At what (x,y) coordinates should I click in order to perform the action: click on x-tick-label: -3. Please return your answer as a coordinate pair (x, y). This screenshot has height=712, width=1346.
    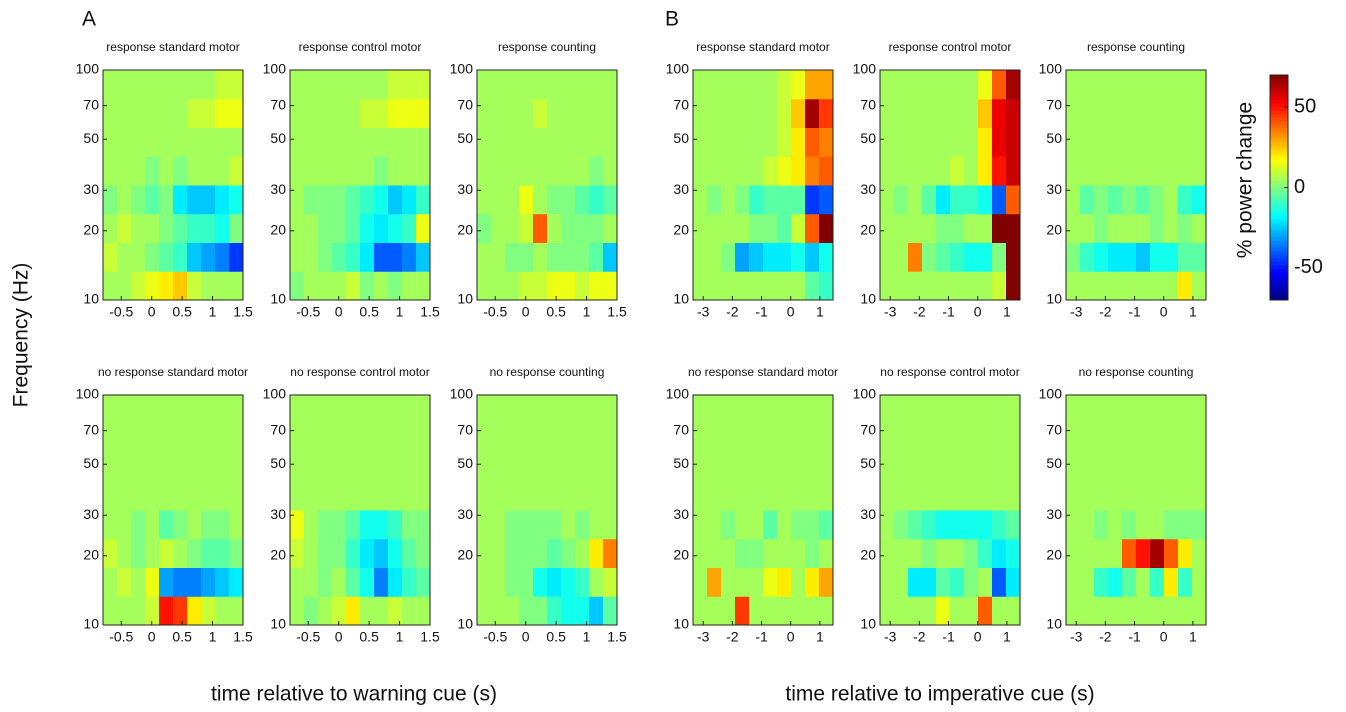
    Looking at the image, I should click on (703, 312).